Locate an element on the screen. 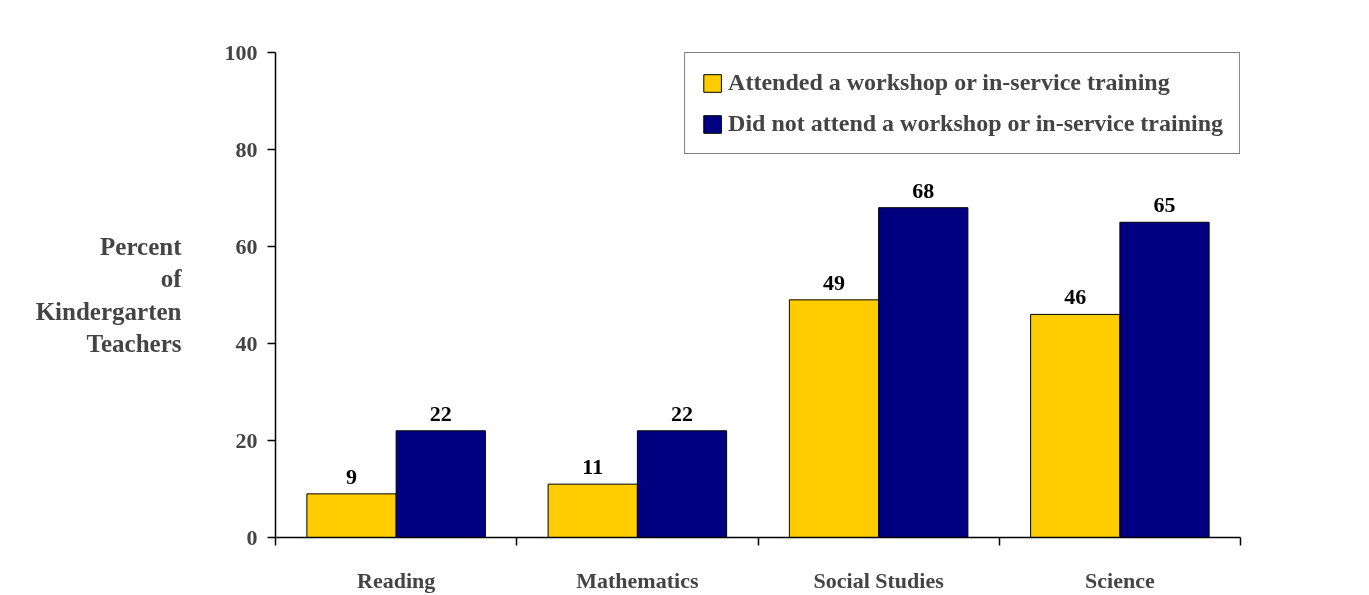 The width and height of the screenshot is (1369, 595). data-label: 46 is located at coordinates (1075, 297).